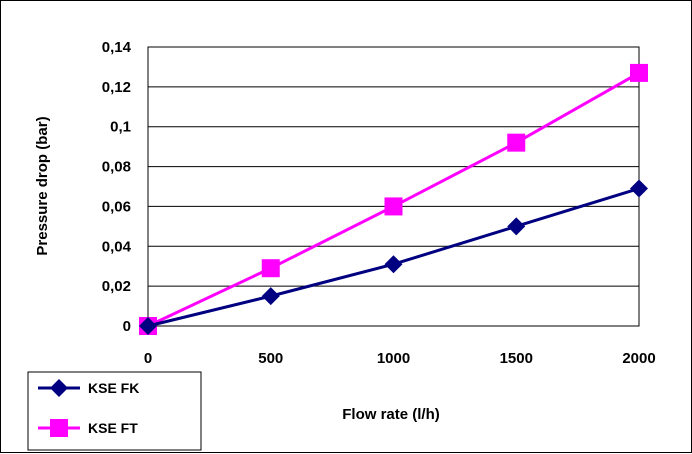 Image resolution: width=692 pixels, height=454 pixels. Describe the element at coordinates (391, 414) in the screenshot. I see `x-axis-title: Flow rate (l/h)` at that location.